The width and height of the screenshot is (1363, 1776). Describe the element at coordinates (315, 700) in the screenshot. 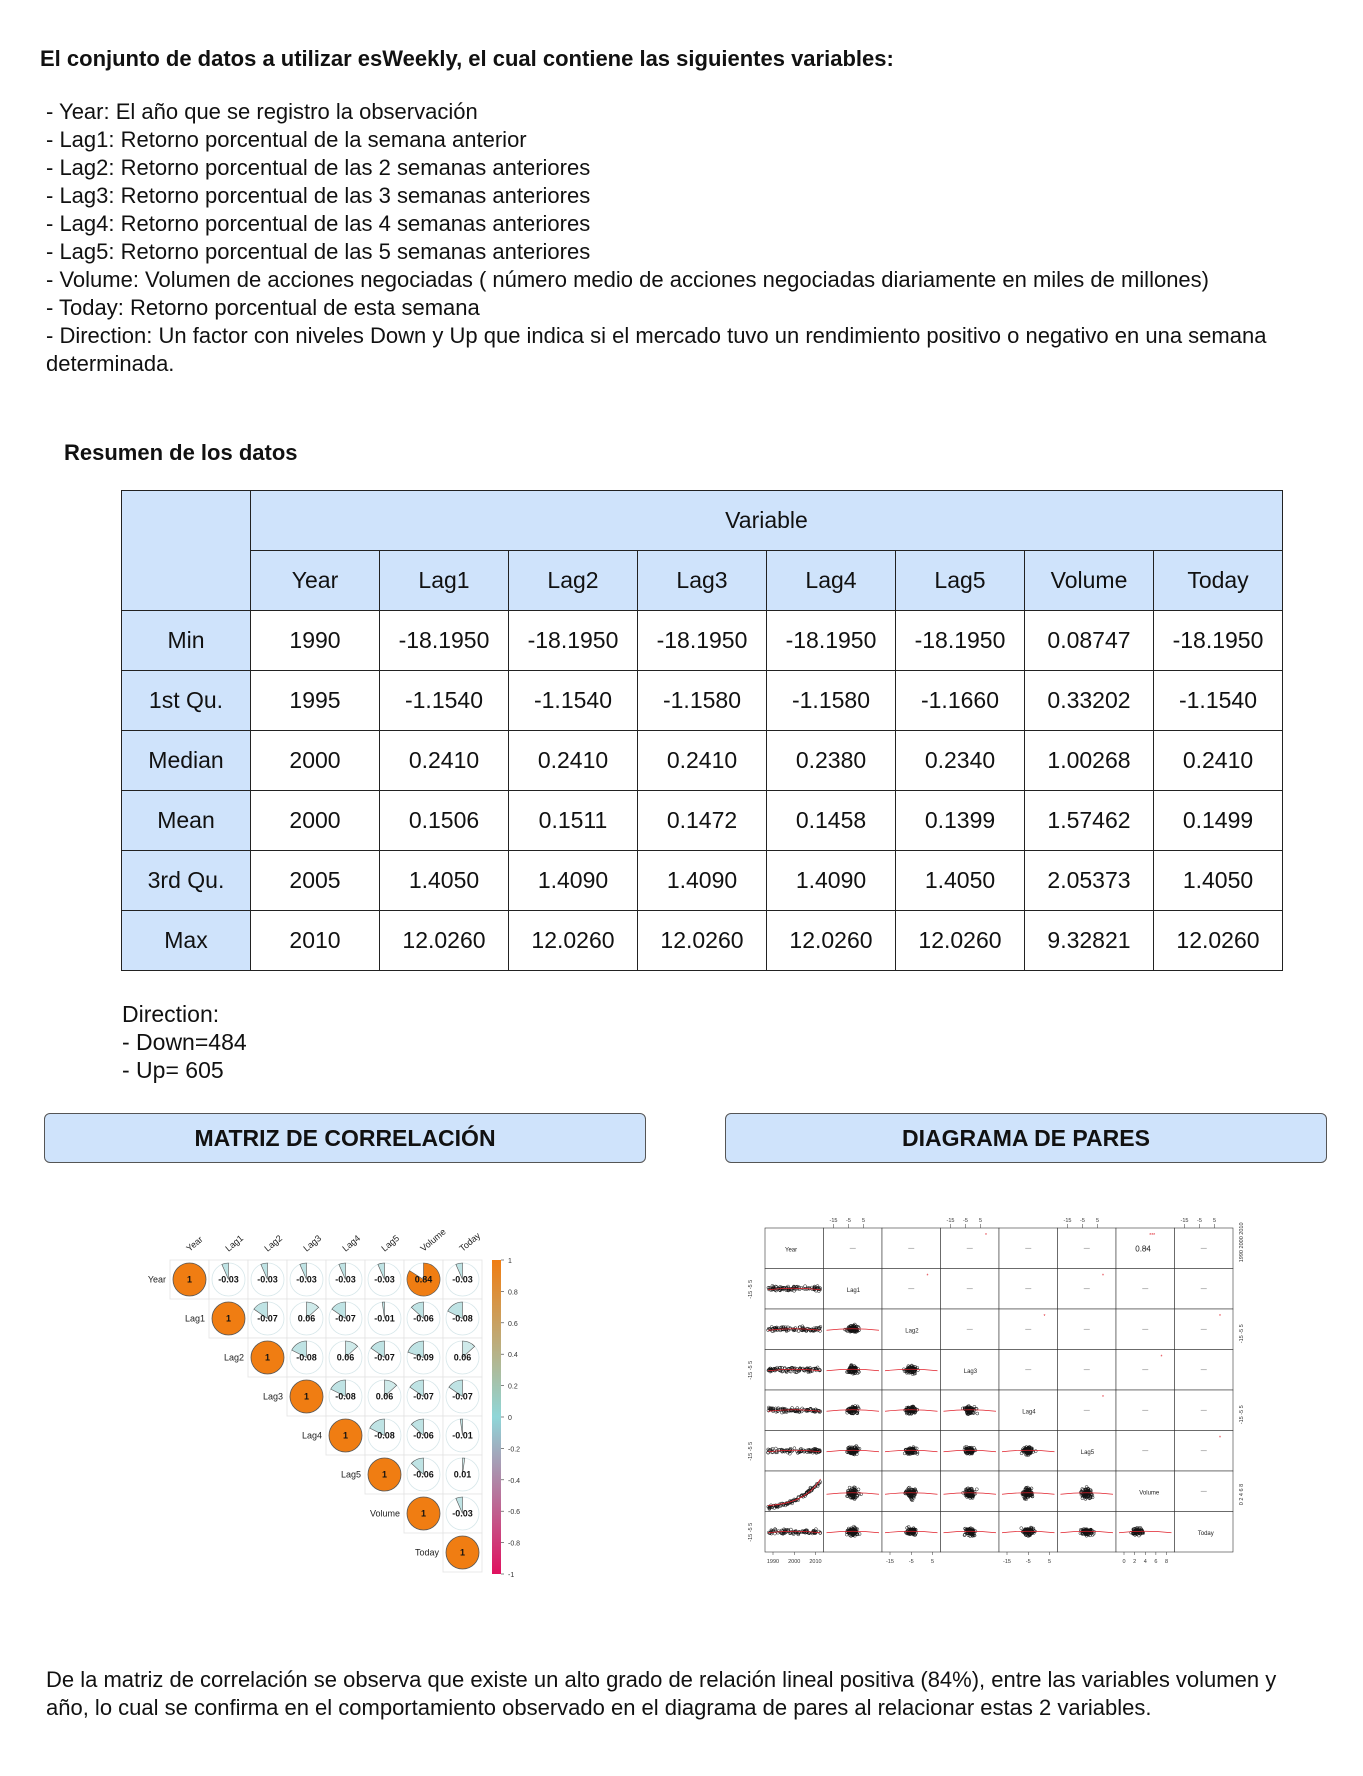

I see `table-cell: 1995` at that location.